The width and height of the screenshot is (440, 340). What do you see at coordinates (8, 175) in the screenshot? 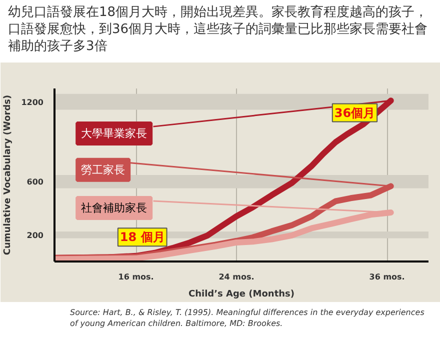
I see `y-axis-title: Cumulative Vocabulary (Words)` at bounding box center [8, 175].